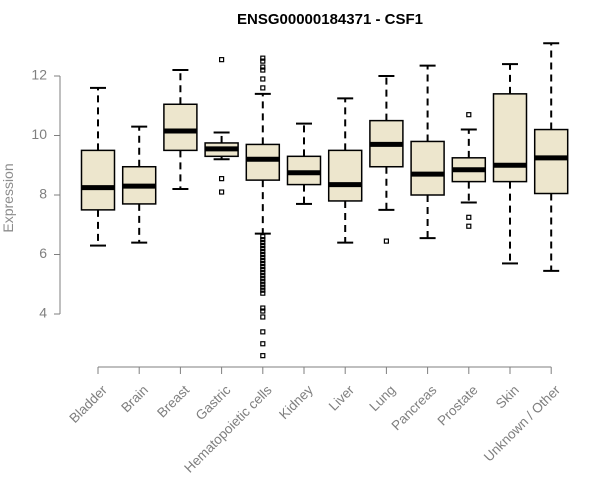  Describe the element at coordinates (458, 405) in the screenshot. I see `x-tick-label: Prostate` at that location.